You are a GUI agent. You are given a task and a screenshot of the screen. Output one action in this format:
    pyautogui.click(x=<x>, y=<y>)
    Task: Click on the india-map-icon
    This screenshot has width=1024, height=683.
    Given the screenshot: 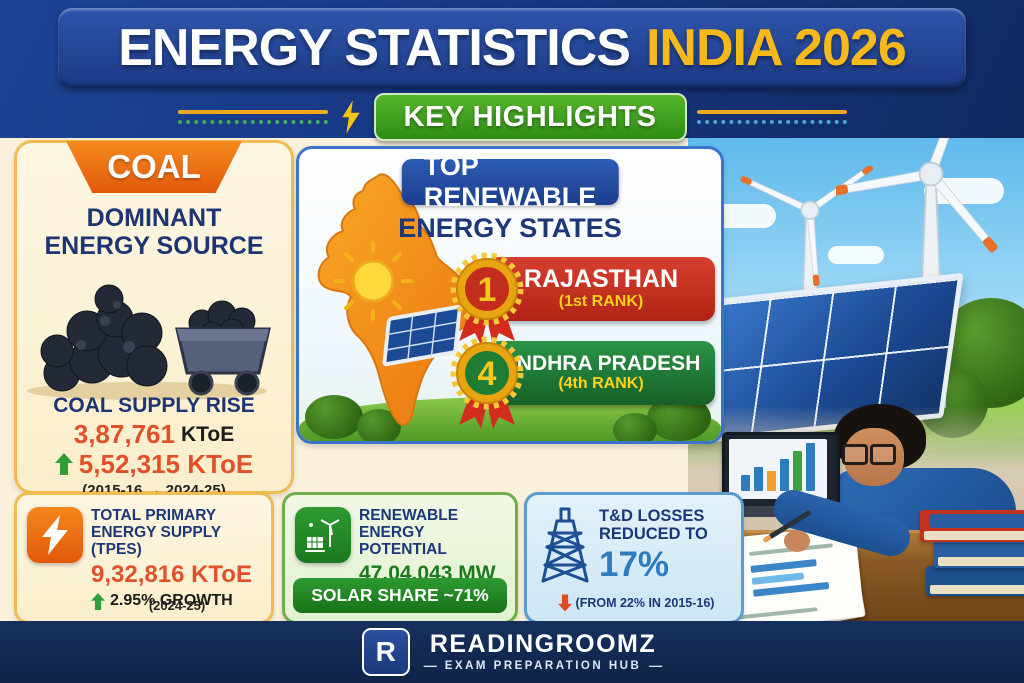 What is the action you would take?
    pyautogui.click(x=402, y=299)
    